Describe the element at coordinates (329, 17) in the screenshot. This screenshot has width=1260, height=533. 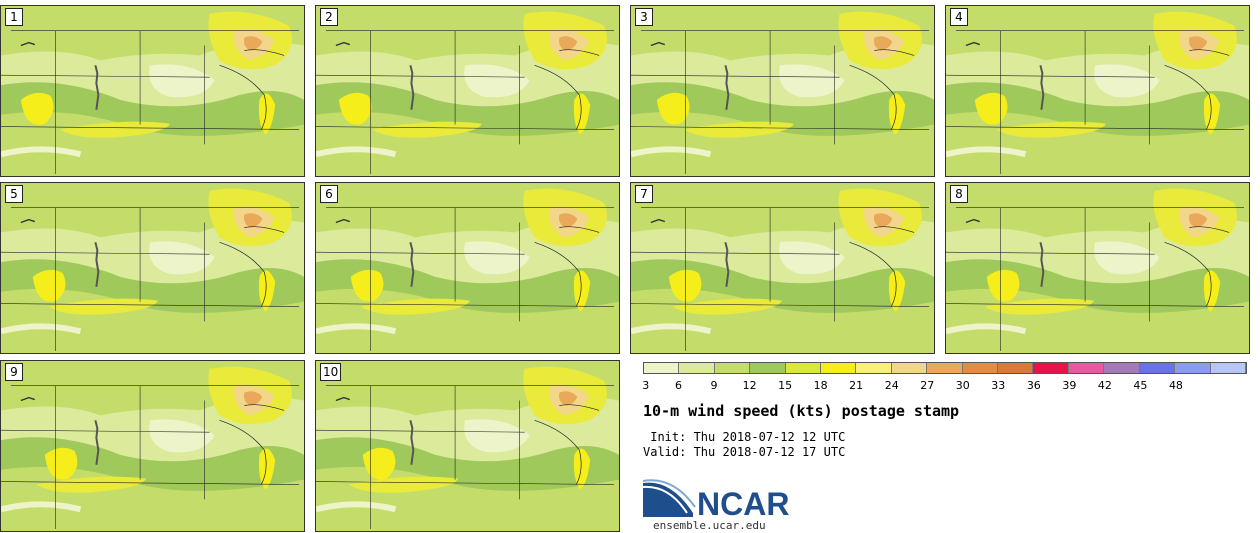
I see `member-label: 2` at that location.